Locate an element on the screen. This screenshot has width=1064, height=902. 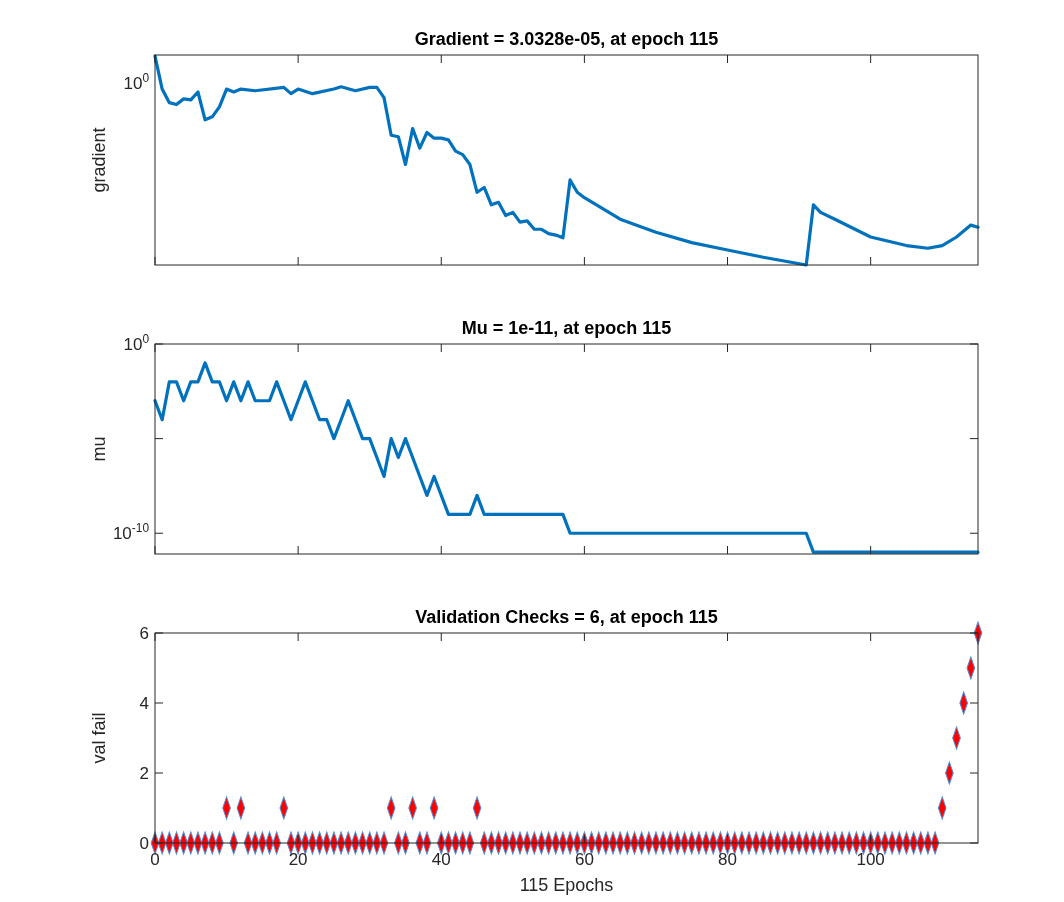
x-tick-label: 80 is located at coordinates (727, 859).